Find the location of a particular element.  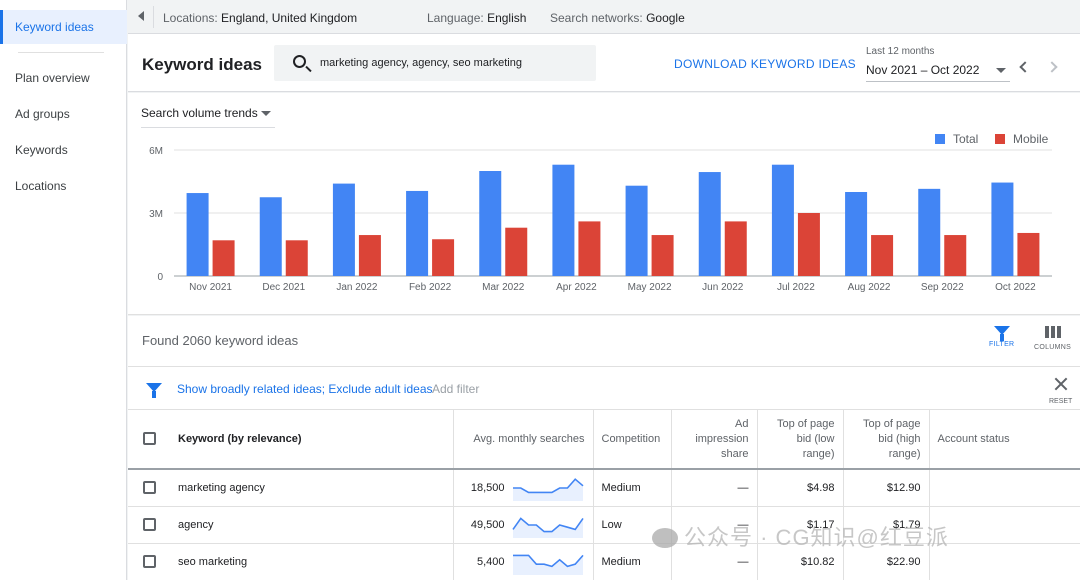

sidebar-item-keywords: Keywords is located at coordinates (41, 150).